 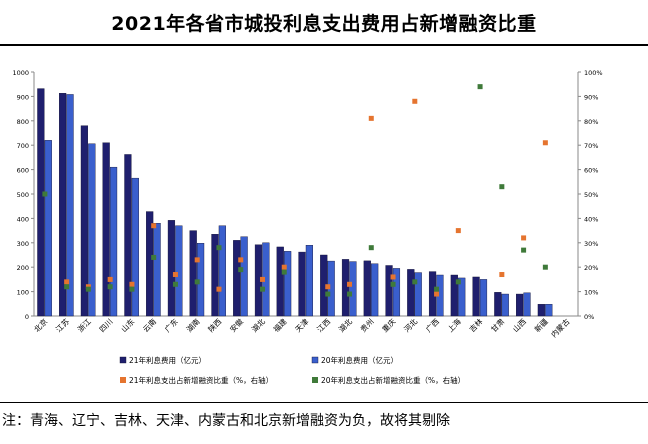 What do you see at coordinates (519, 325) in the screenshot?
I see `x-tick-label: 山西` at bounding box center [519, 325].